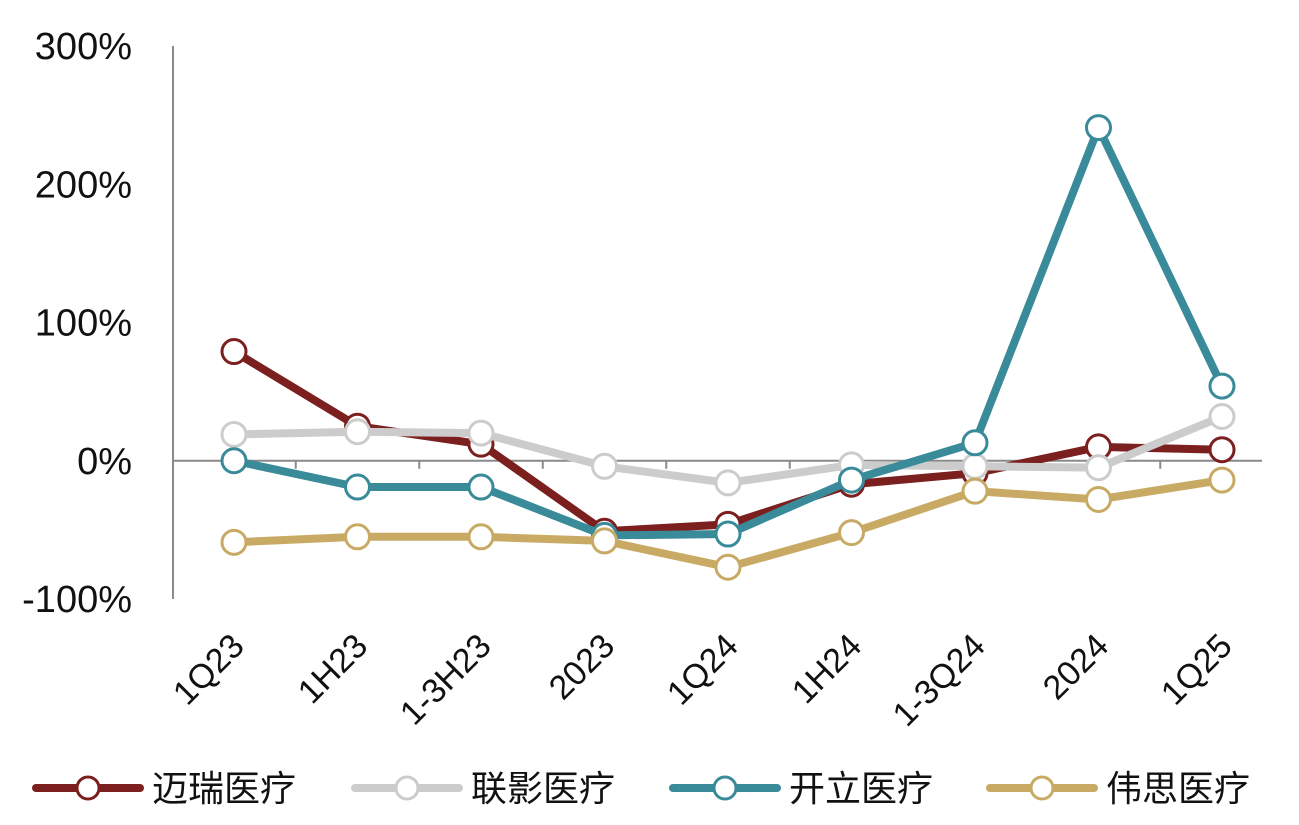  Describe the element at coordinates (703, 670) in the screenshot. I see `x-tick-label: 1Q24` at that location.